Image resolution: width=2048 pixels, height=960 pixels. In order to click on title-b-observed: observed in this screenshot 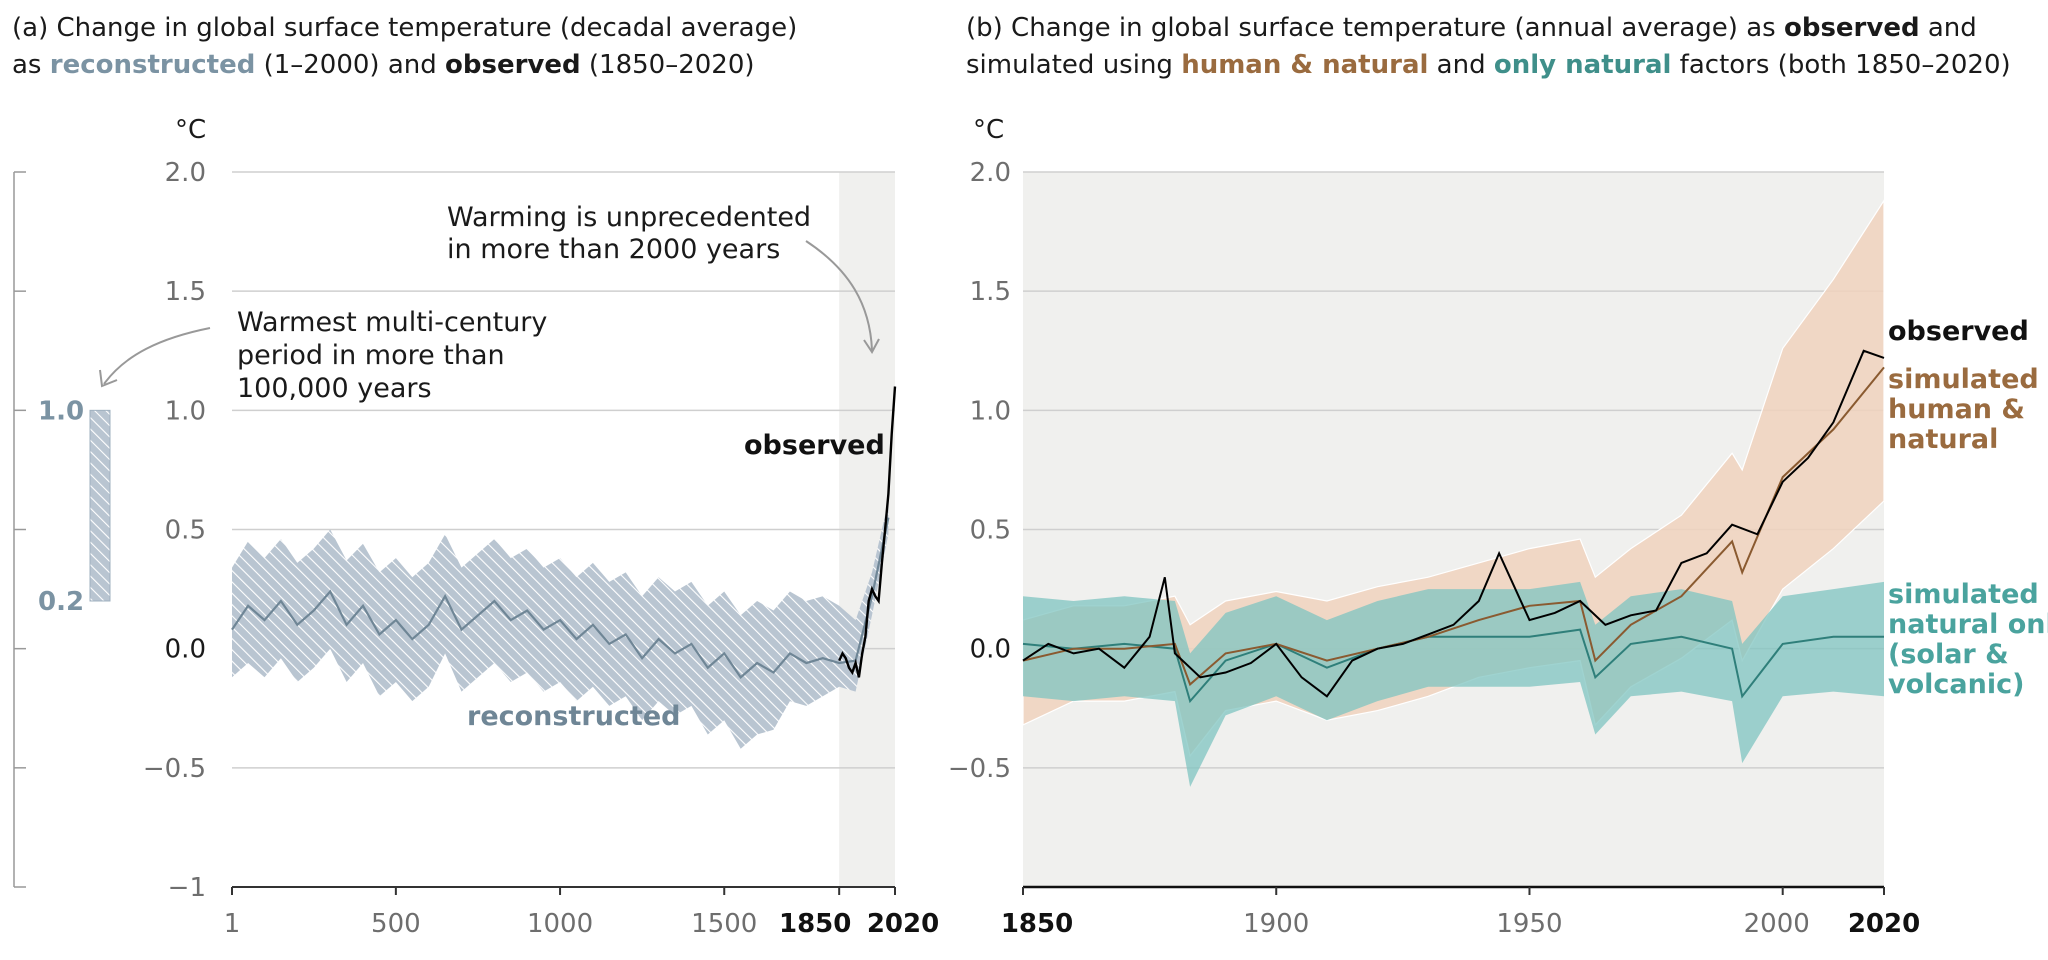, I will do `click(1851, 28)`.